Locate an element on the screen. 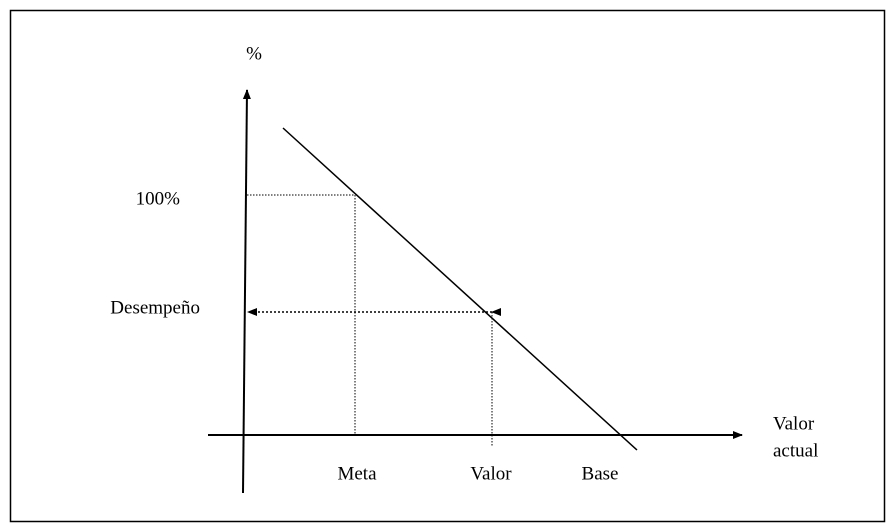 The width and height of the screenshot is (887, 529). x-axis-label: Valor is located at coordinates (794, 423).